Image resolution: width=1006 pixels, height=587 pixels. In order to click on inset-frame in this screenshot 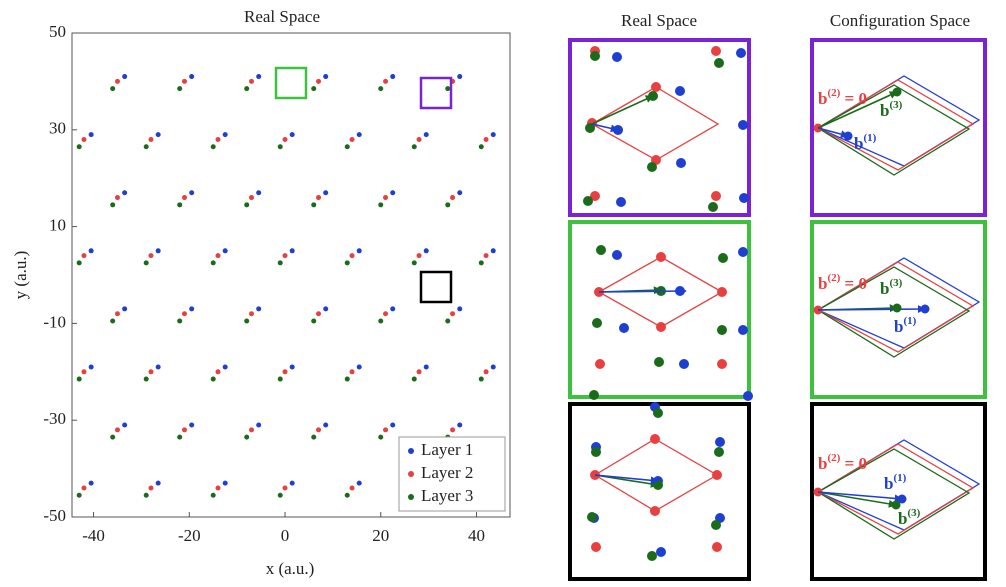, I will do `click(898, 491)`.